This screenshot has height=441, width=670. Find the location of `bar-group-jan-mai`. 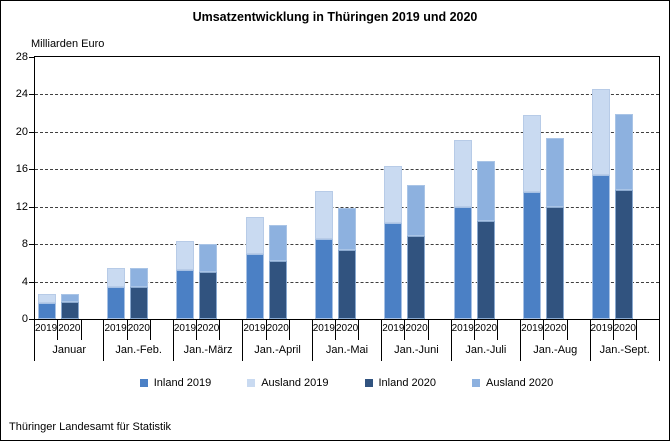

bar-group-jan-mai is located at coordinates (346, 188).